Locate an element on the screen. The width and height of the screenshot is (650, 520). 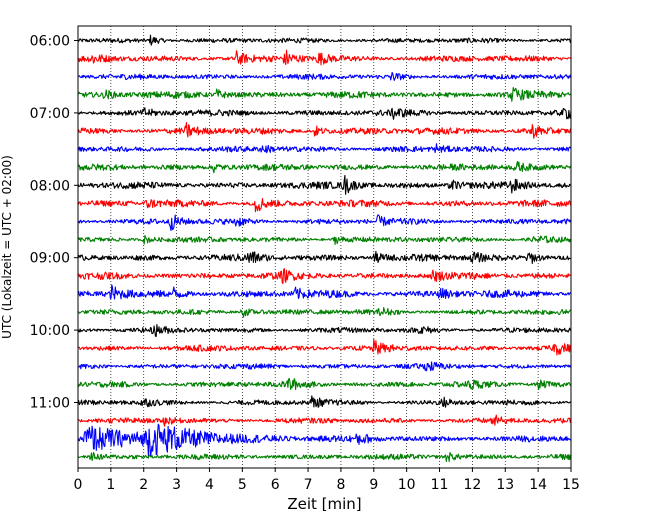
x-tick-label: 11 is located at coordinates (440, 485).